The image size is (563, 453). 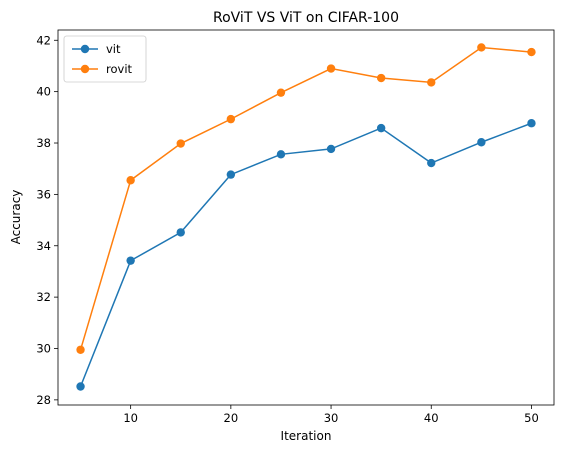 What do you see at coordinates (43, 143) in the screenshot?
I see `y-tick-label: 38` at bounding box center [43, 143].